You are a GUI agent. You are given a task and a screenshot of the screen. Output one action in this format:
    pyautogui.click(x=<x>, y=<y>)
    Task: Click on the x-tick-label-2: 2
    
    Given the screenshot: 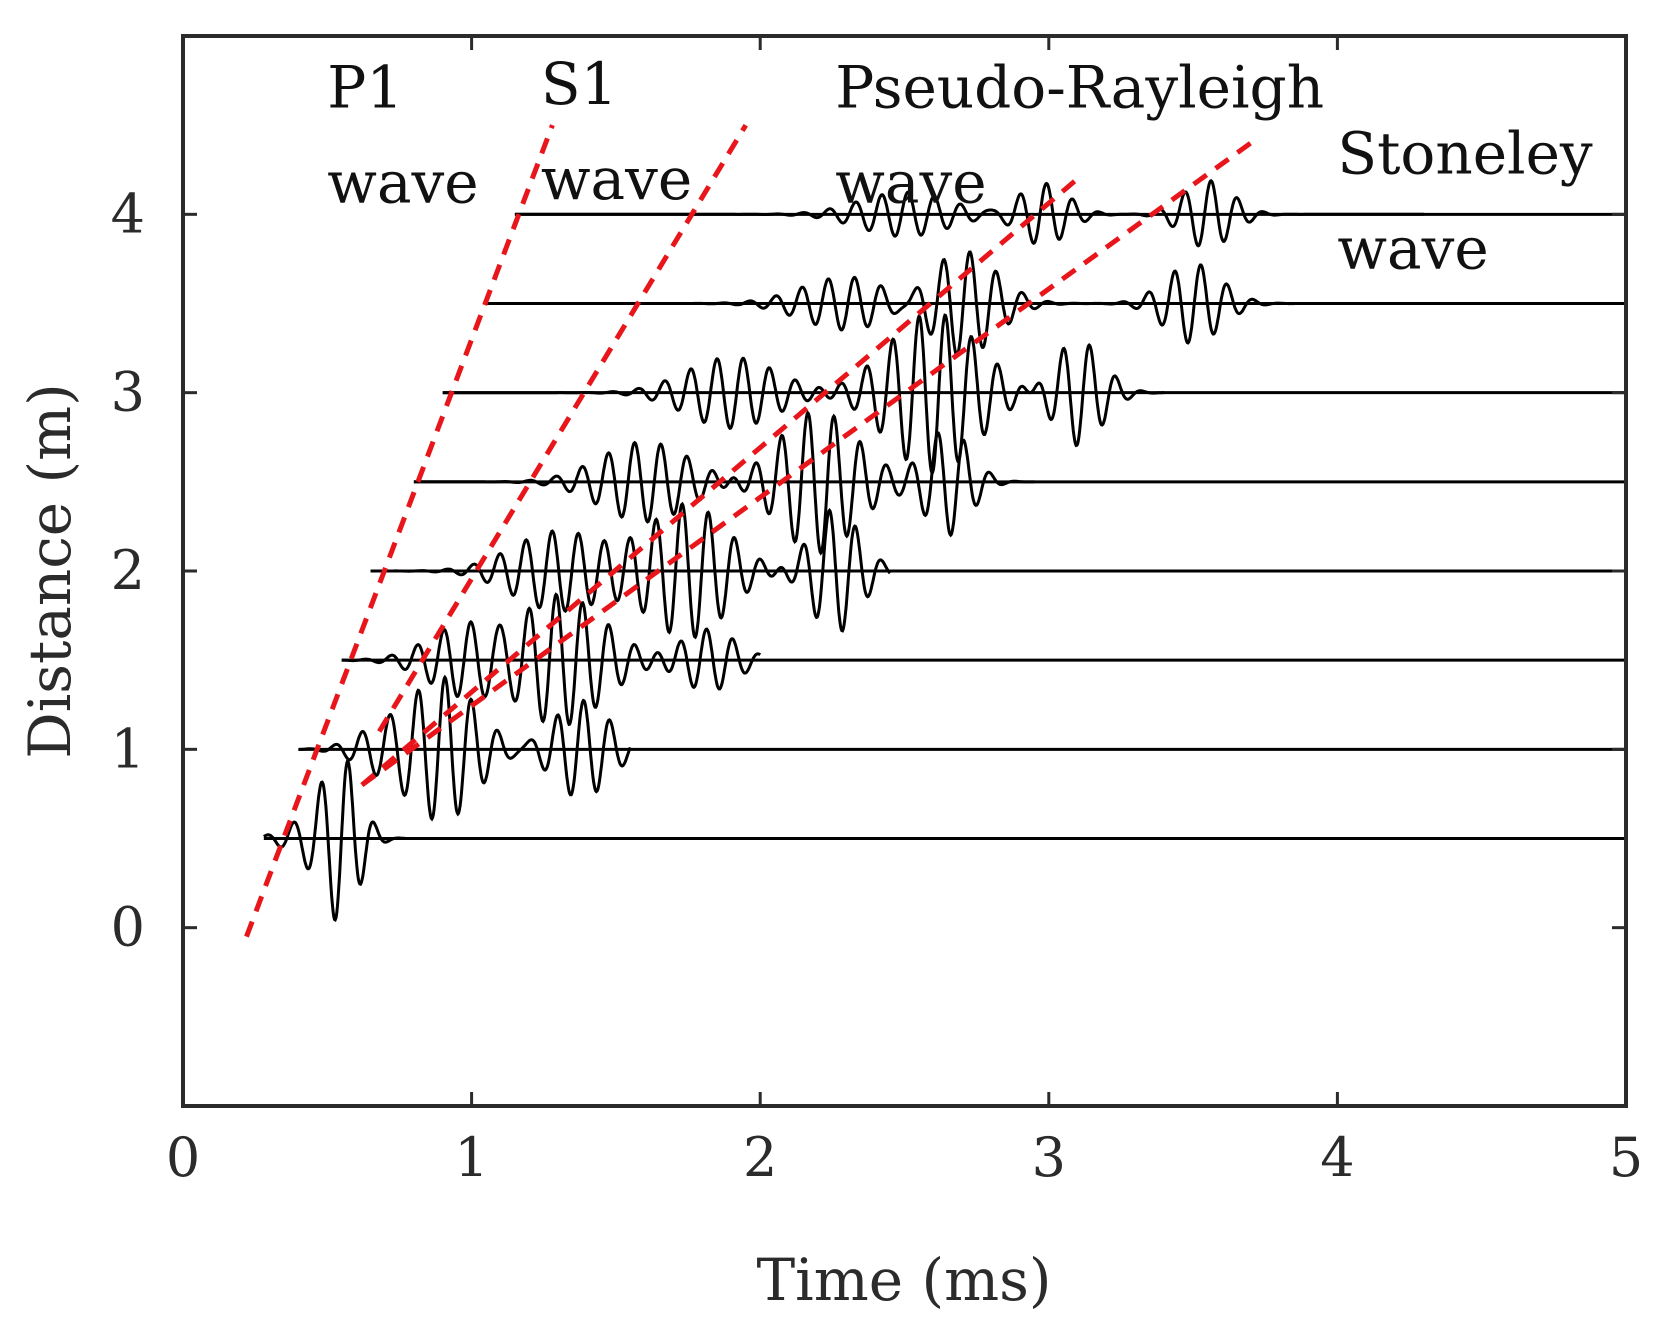 What is the action you would take?
    pyautogui.click(x=760, y=1157)
    